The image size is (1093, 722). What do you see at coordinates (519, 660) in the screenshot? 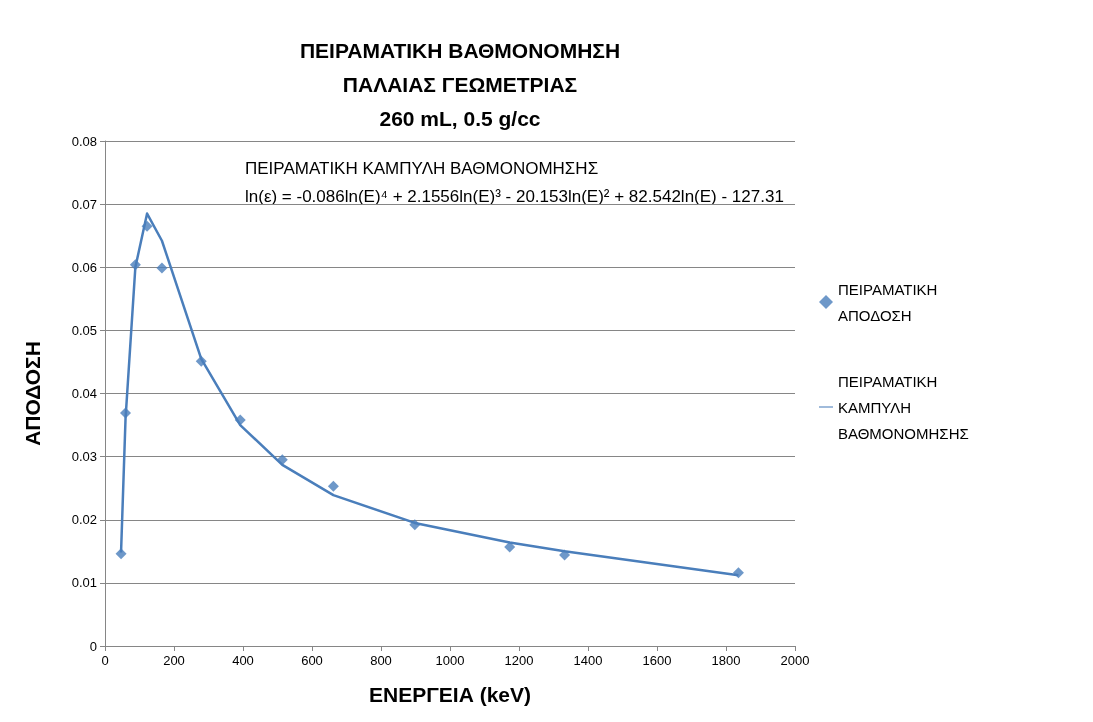
I see `x-tick-label: 1200` at bounding box center [519, 660].